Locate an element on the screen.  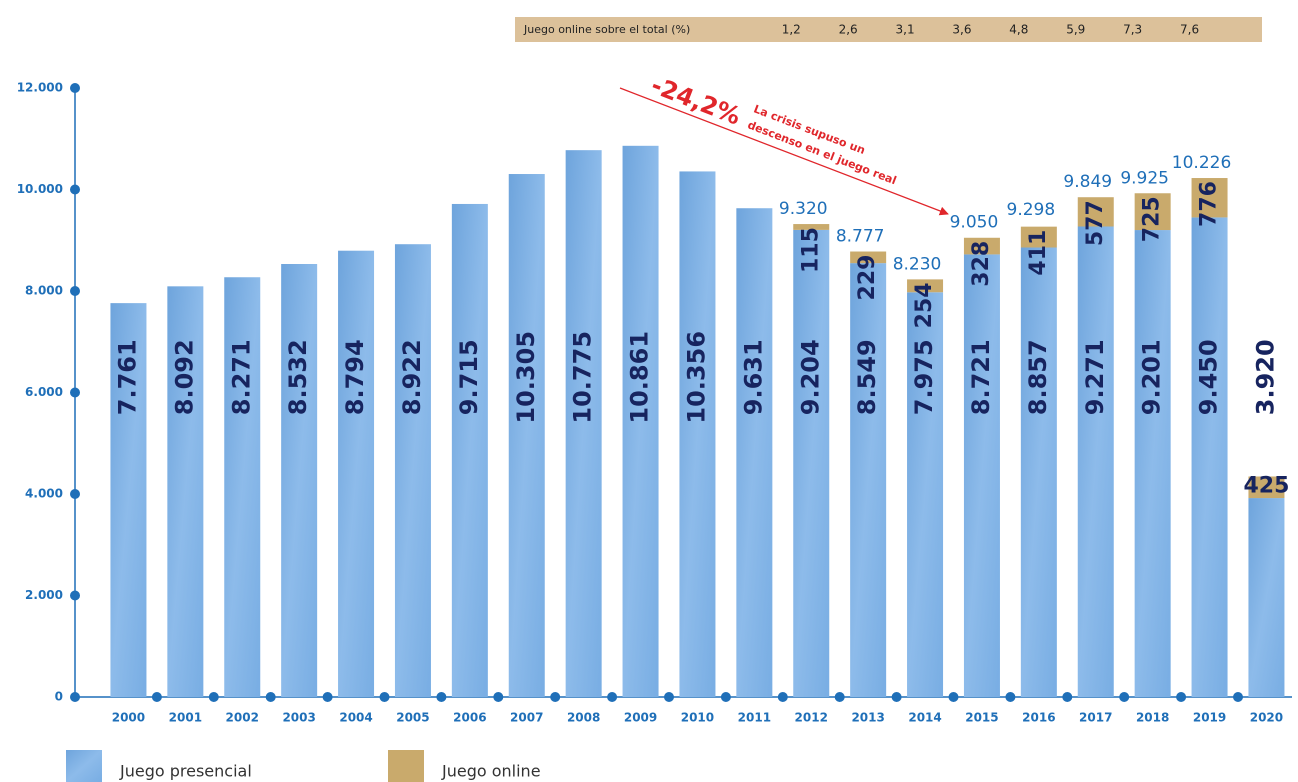
total-label: 9.050 is located at coordinates (974, 223).